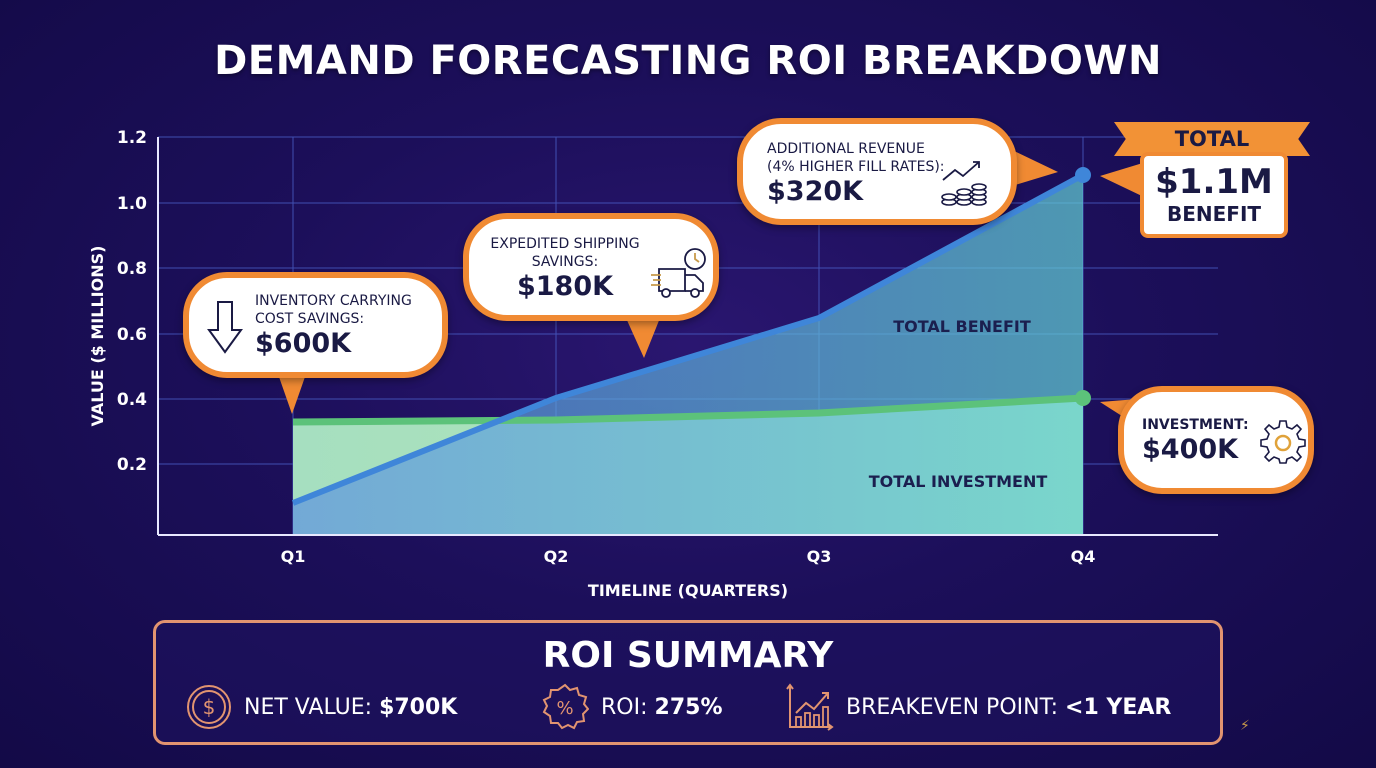 The image size is (1376, 768). Describe the element at coordinates (1123, 180) in the screenshot. I see `total-callout-tail` at that location.